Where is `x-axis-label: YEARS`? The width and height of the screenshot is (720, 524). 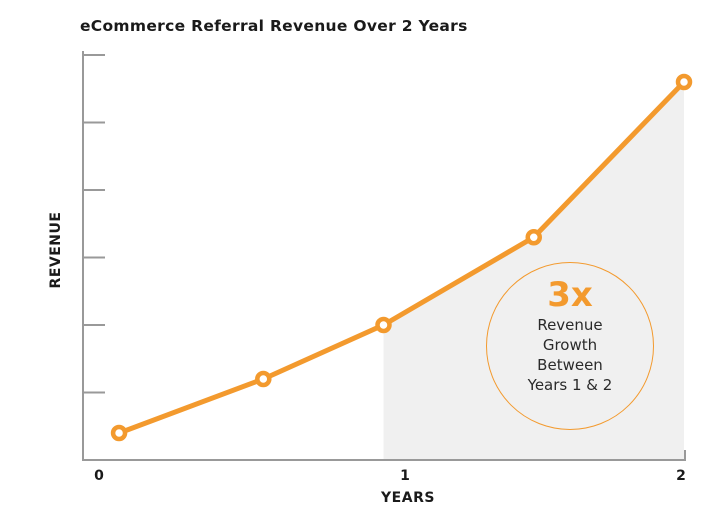
x-axis-label: YEARS is located at coordinates (408, 498).